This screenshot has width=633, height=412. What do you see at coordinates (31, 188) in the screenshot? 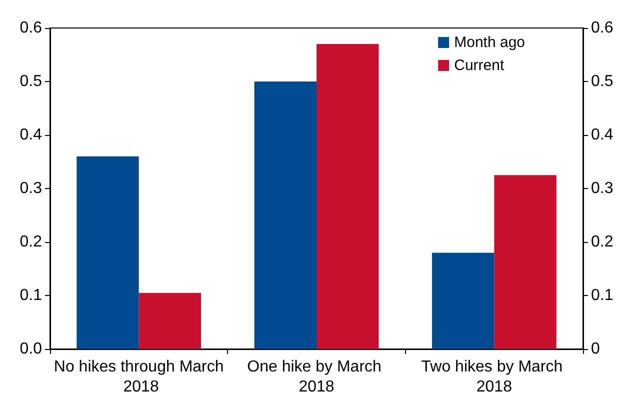
I see `y-tick-label: 0.3` at bounding box center [31, 188].